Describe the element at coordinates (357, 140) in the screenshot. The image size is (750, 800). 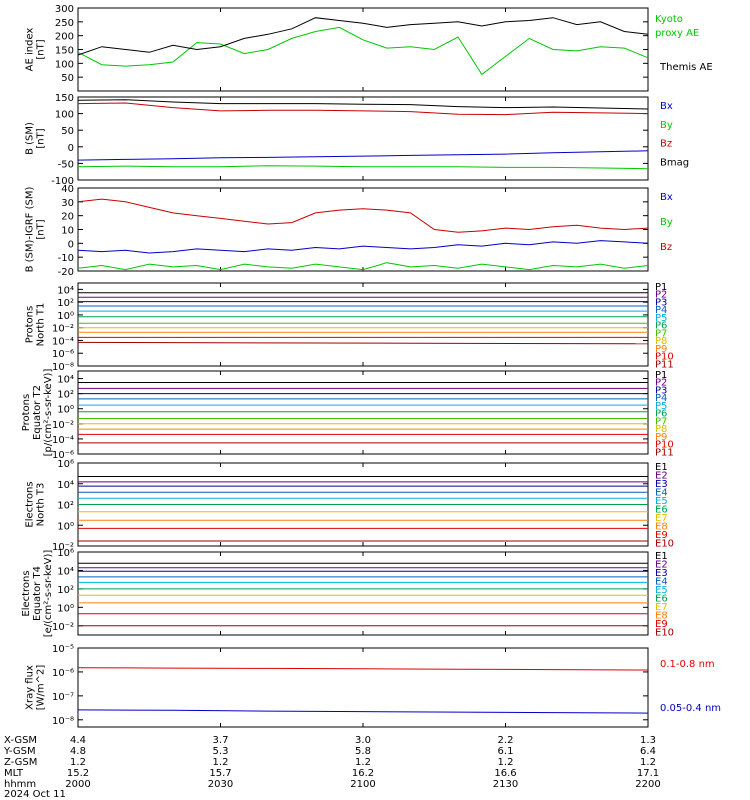
I see `panel-2: -100 -50 0 50 100 150 B (SM) [nT] Bx By Bz Bmag` at that location.